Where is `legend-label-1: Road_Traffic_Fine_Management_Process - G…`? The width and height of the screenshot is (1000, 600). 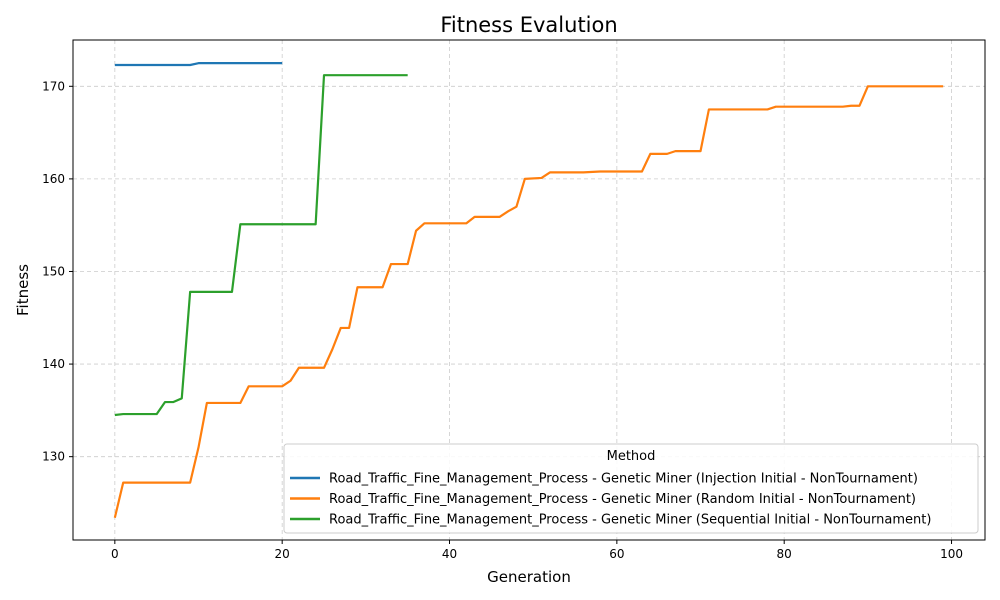
legend-label-1: Road_Traffic_Fine_Management_Process - G… is located at coordinates (622, 499).